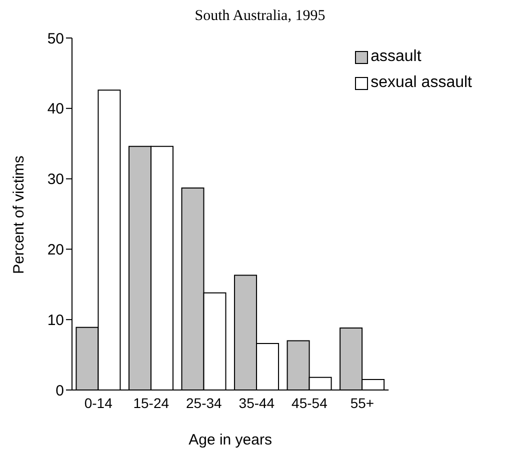  Describe the element at coordinates (98, 402) in the screenshot. I see `x-tick-label: 0-14` at that location.